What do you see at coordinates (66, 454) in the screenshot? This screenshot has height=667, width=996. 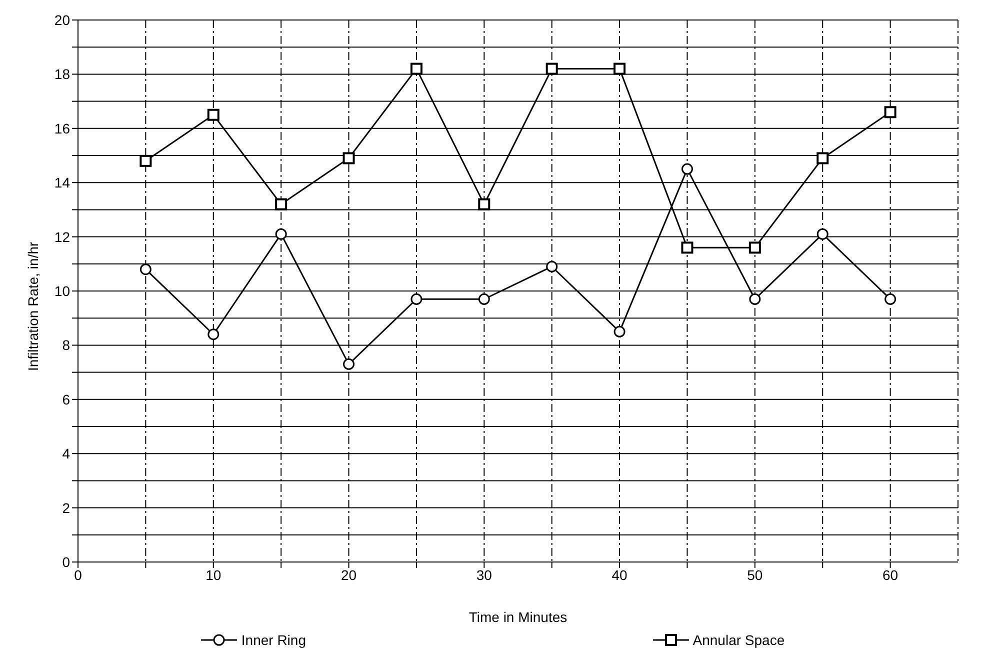 I see `y-tick-label: 4` at bounding box center [66, 454].